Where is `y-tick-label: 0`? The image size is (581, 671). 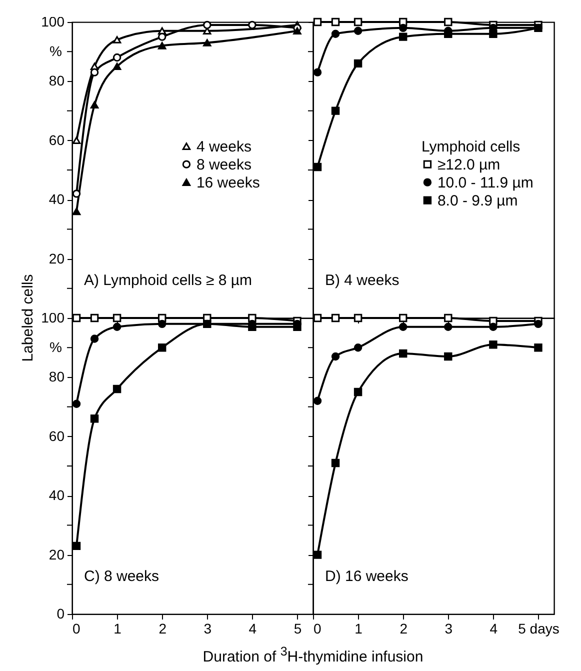 y-tick-label: 0 is located at coordinates (60, 614).